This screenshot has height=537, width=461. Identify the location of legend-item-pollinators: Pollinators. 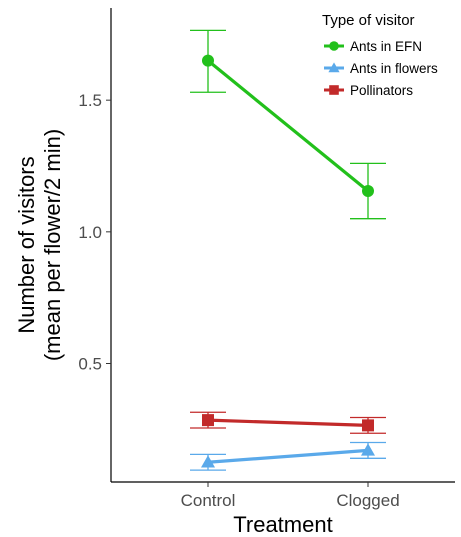
(368, 90).